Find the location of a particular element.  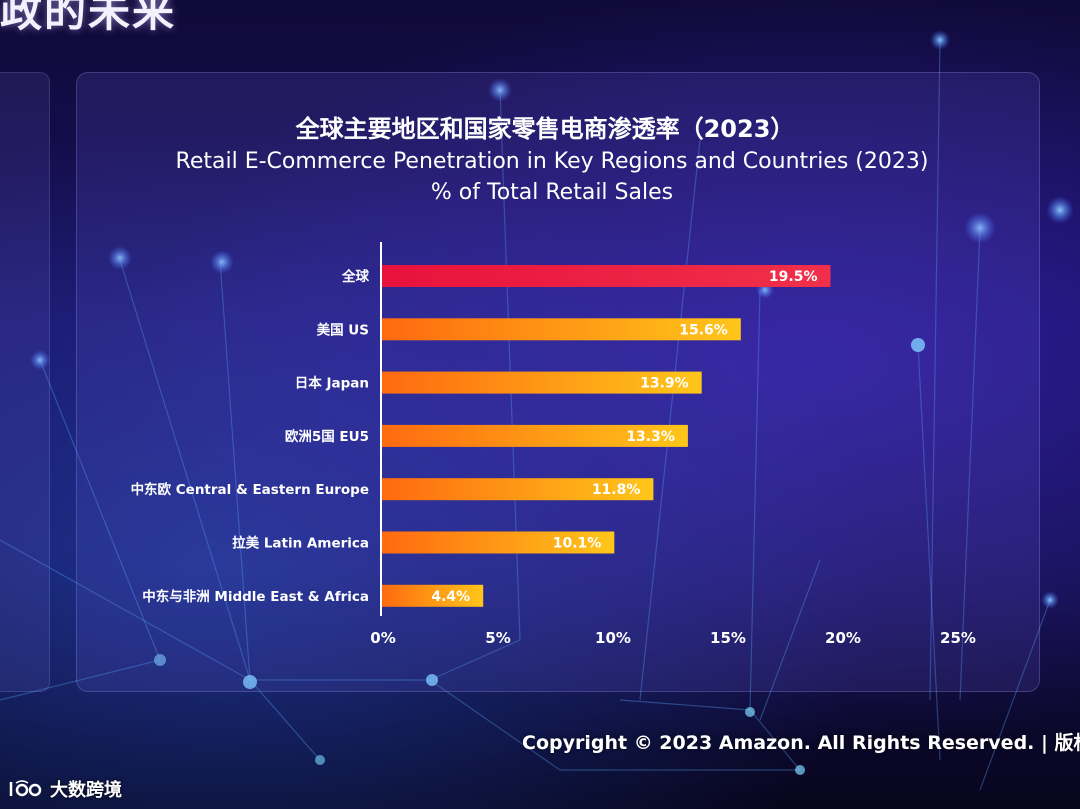

value-label-1: 15.6% is located at coordinates (703, 330).